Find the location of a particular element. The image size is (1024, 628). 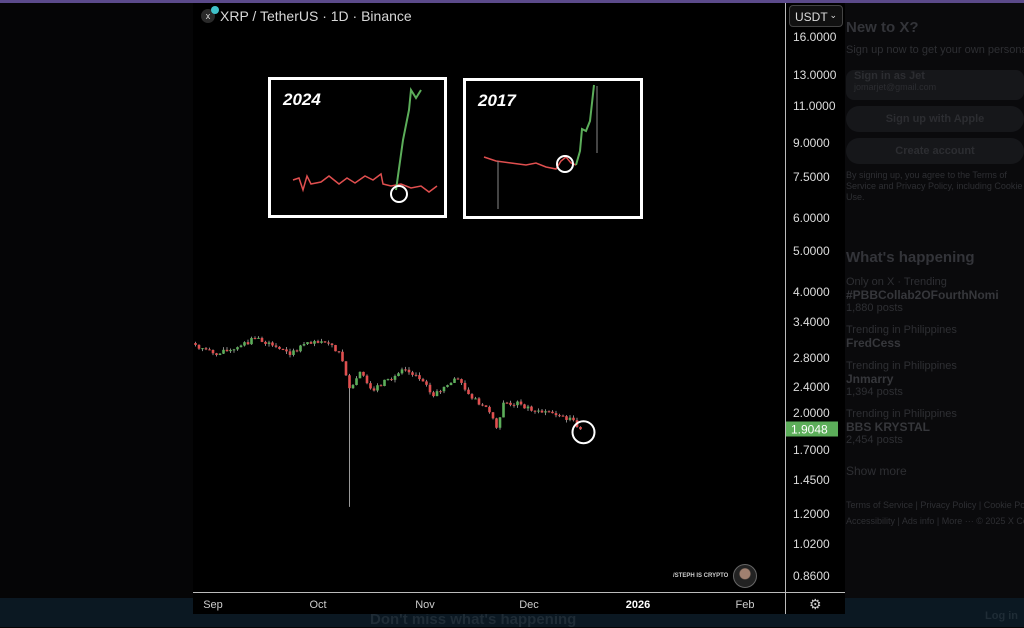

signin-name: Sign in as Jet is located at coordinates (889, 76).